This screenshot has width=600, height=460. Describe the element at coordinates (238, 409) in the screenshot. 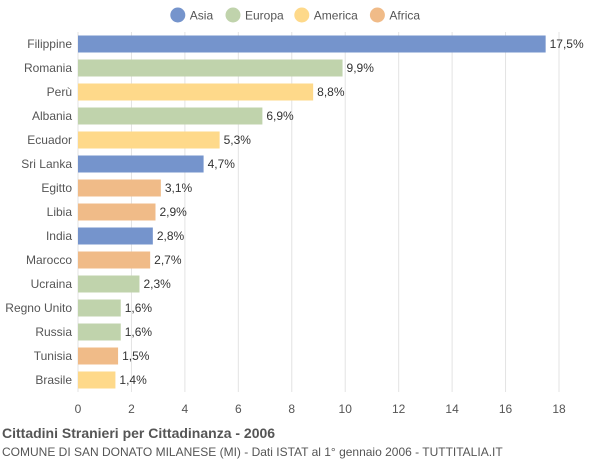

I see `x-tick-label: 6` at that location.